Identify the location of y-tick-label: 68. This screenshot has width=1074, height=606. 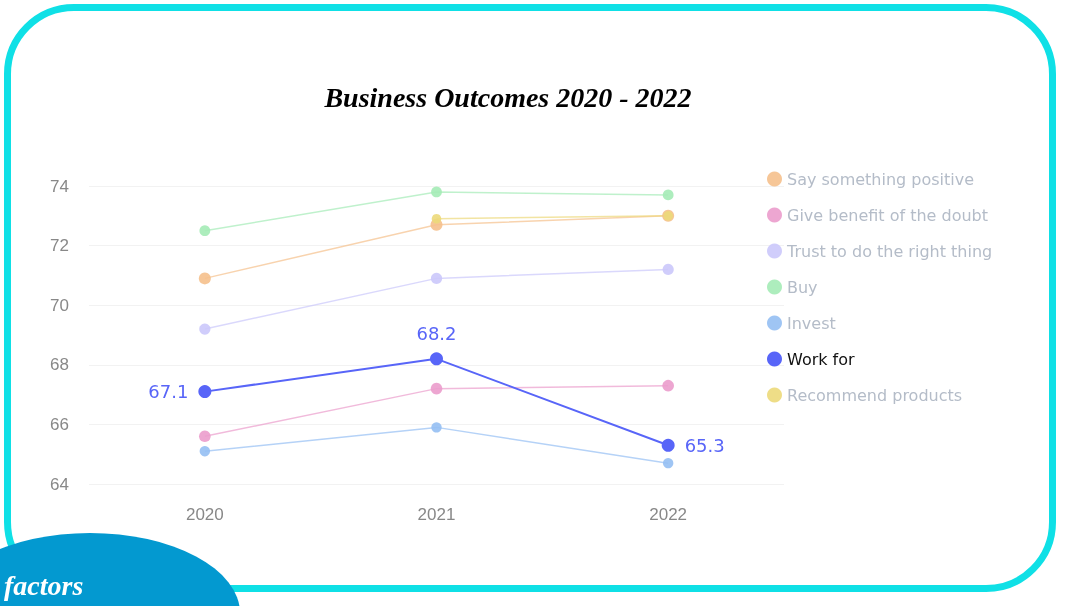
(59, 365).